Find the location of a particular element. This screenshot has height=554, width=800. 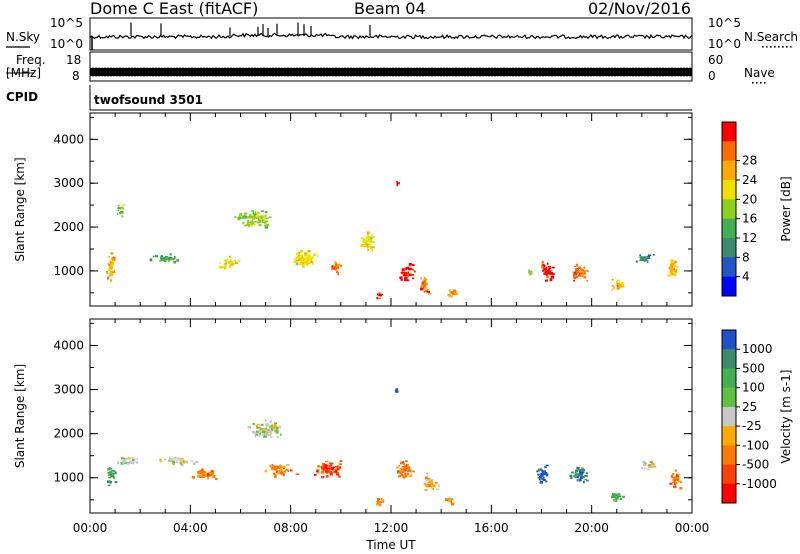

ylabel: Slant Range [km] is located at coordinates (20, 416).